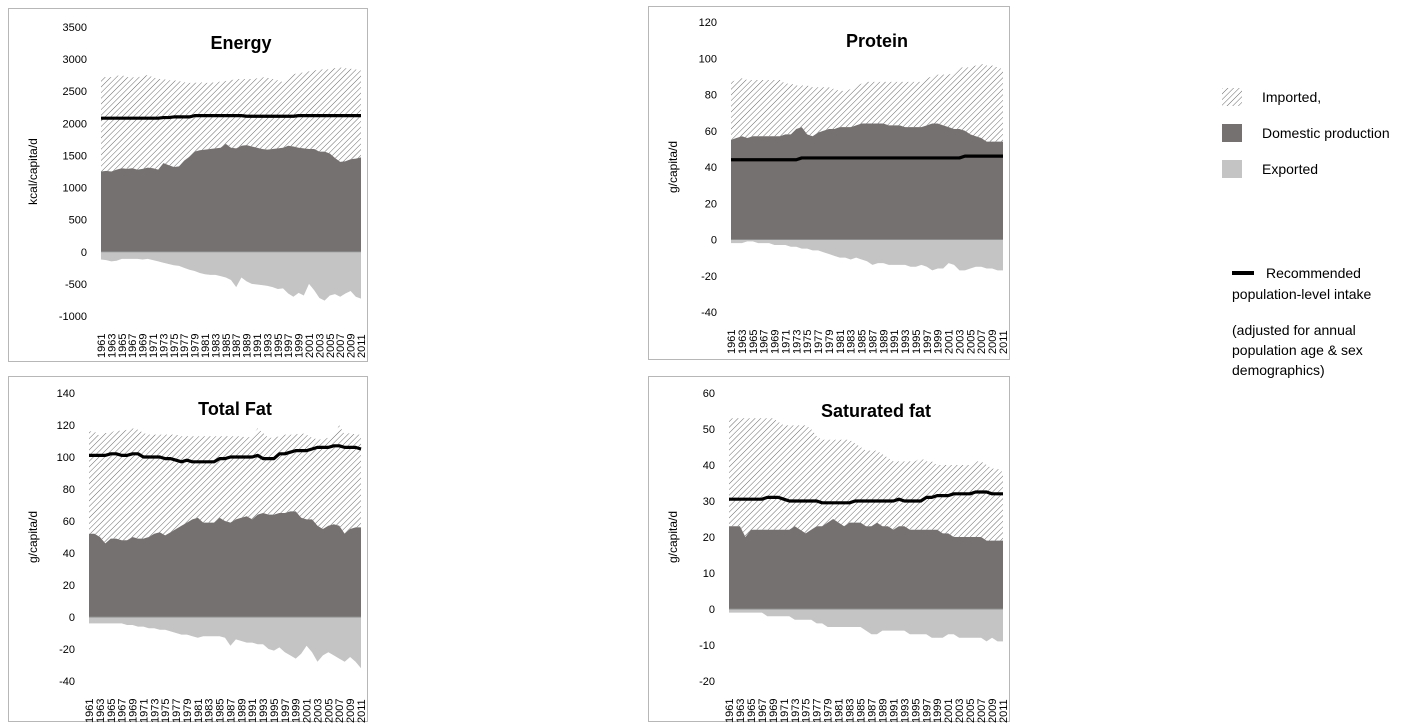 This screenshot has width=1428, height=726. I want to click on legend-label-recommended-2: population-level intake, so click(1302, 294).